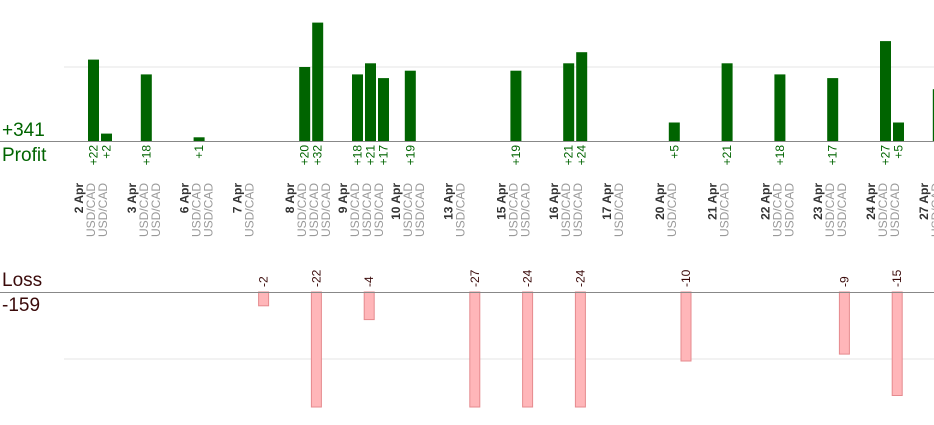 Image resolution: width=934 pixels, height=425 pixels. I want to click on loss-label: Loss, so click(22, 280).